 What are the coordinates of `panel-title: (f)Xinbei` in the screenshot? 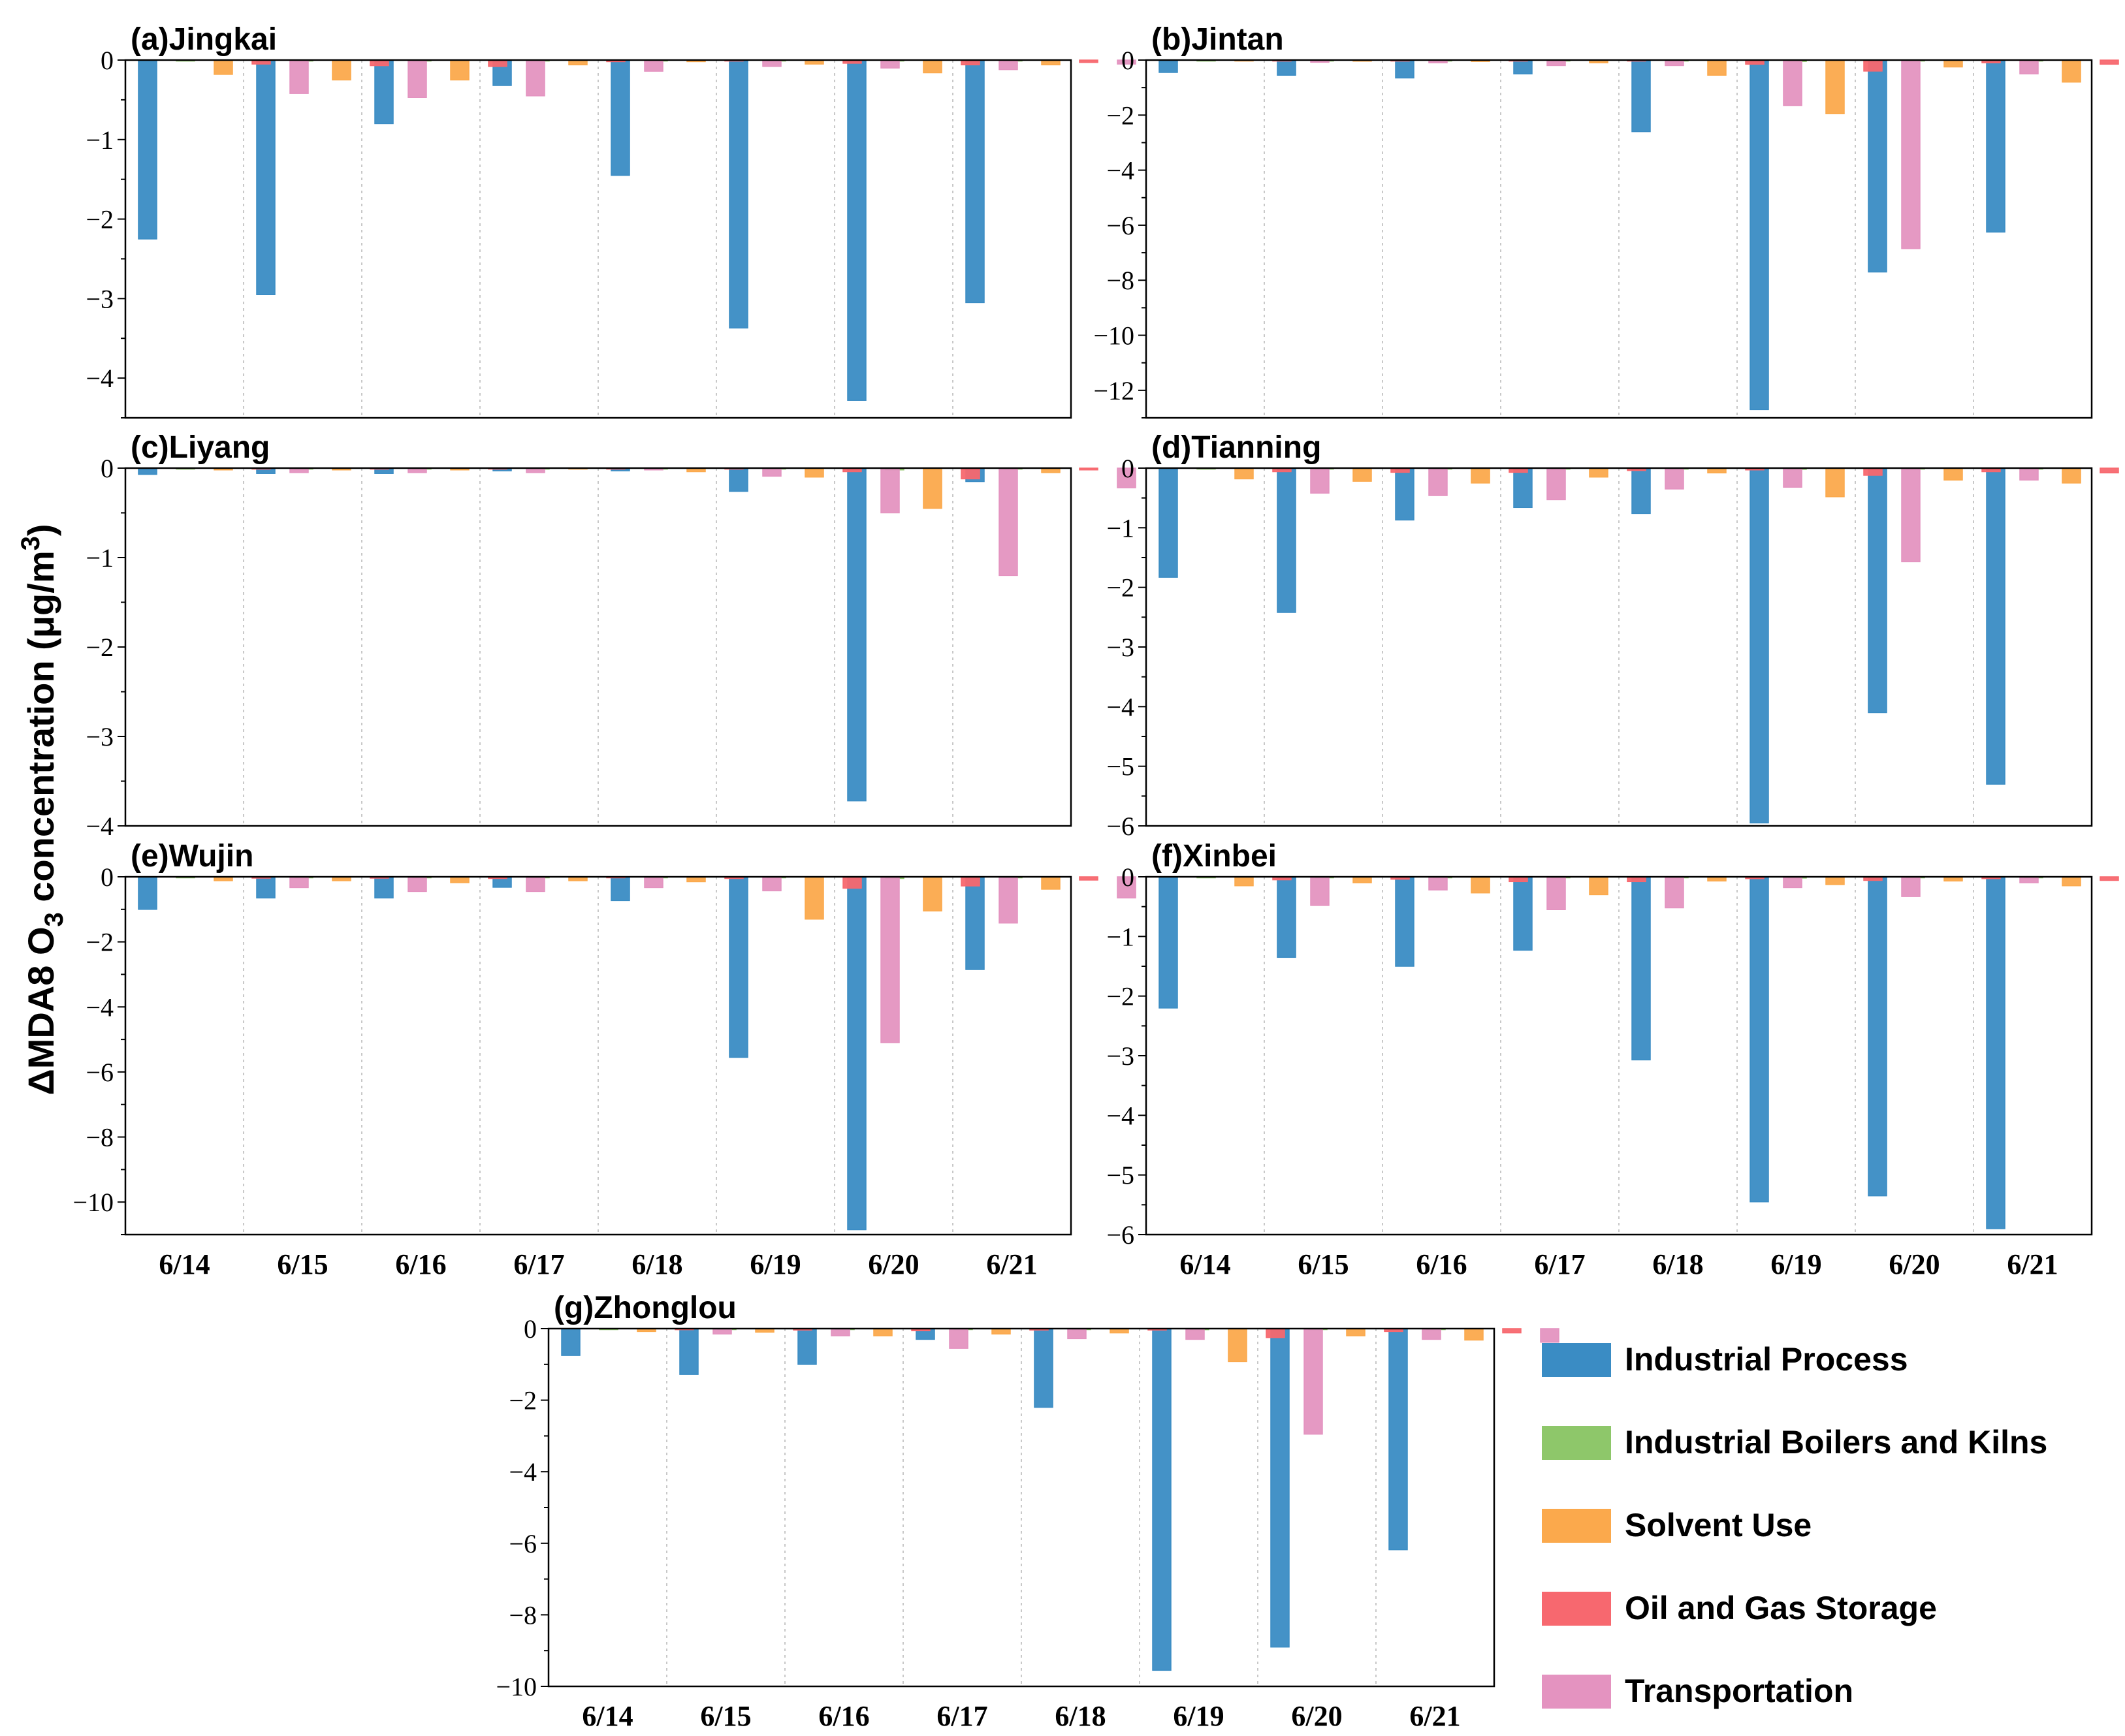 It's located at (1214, 856).